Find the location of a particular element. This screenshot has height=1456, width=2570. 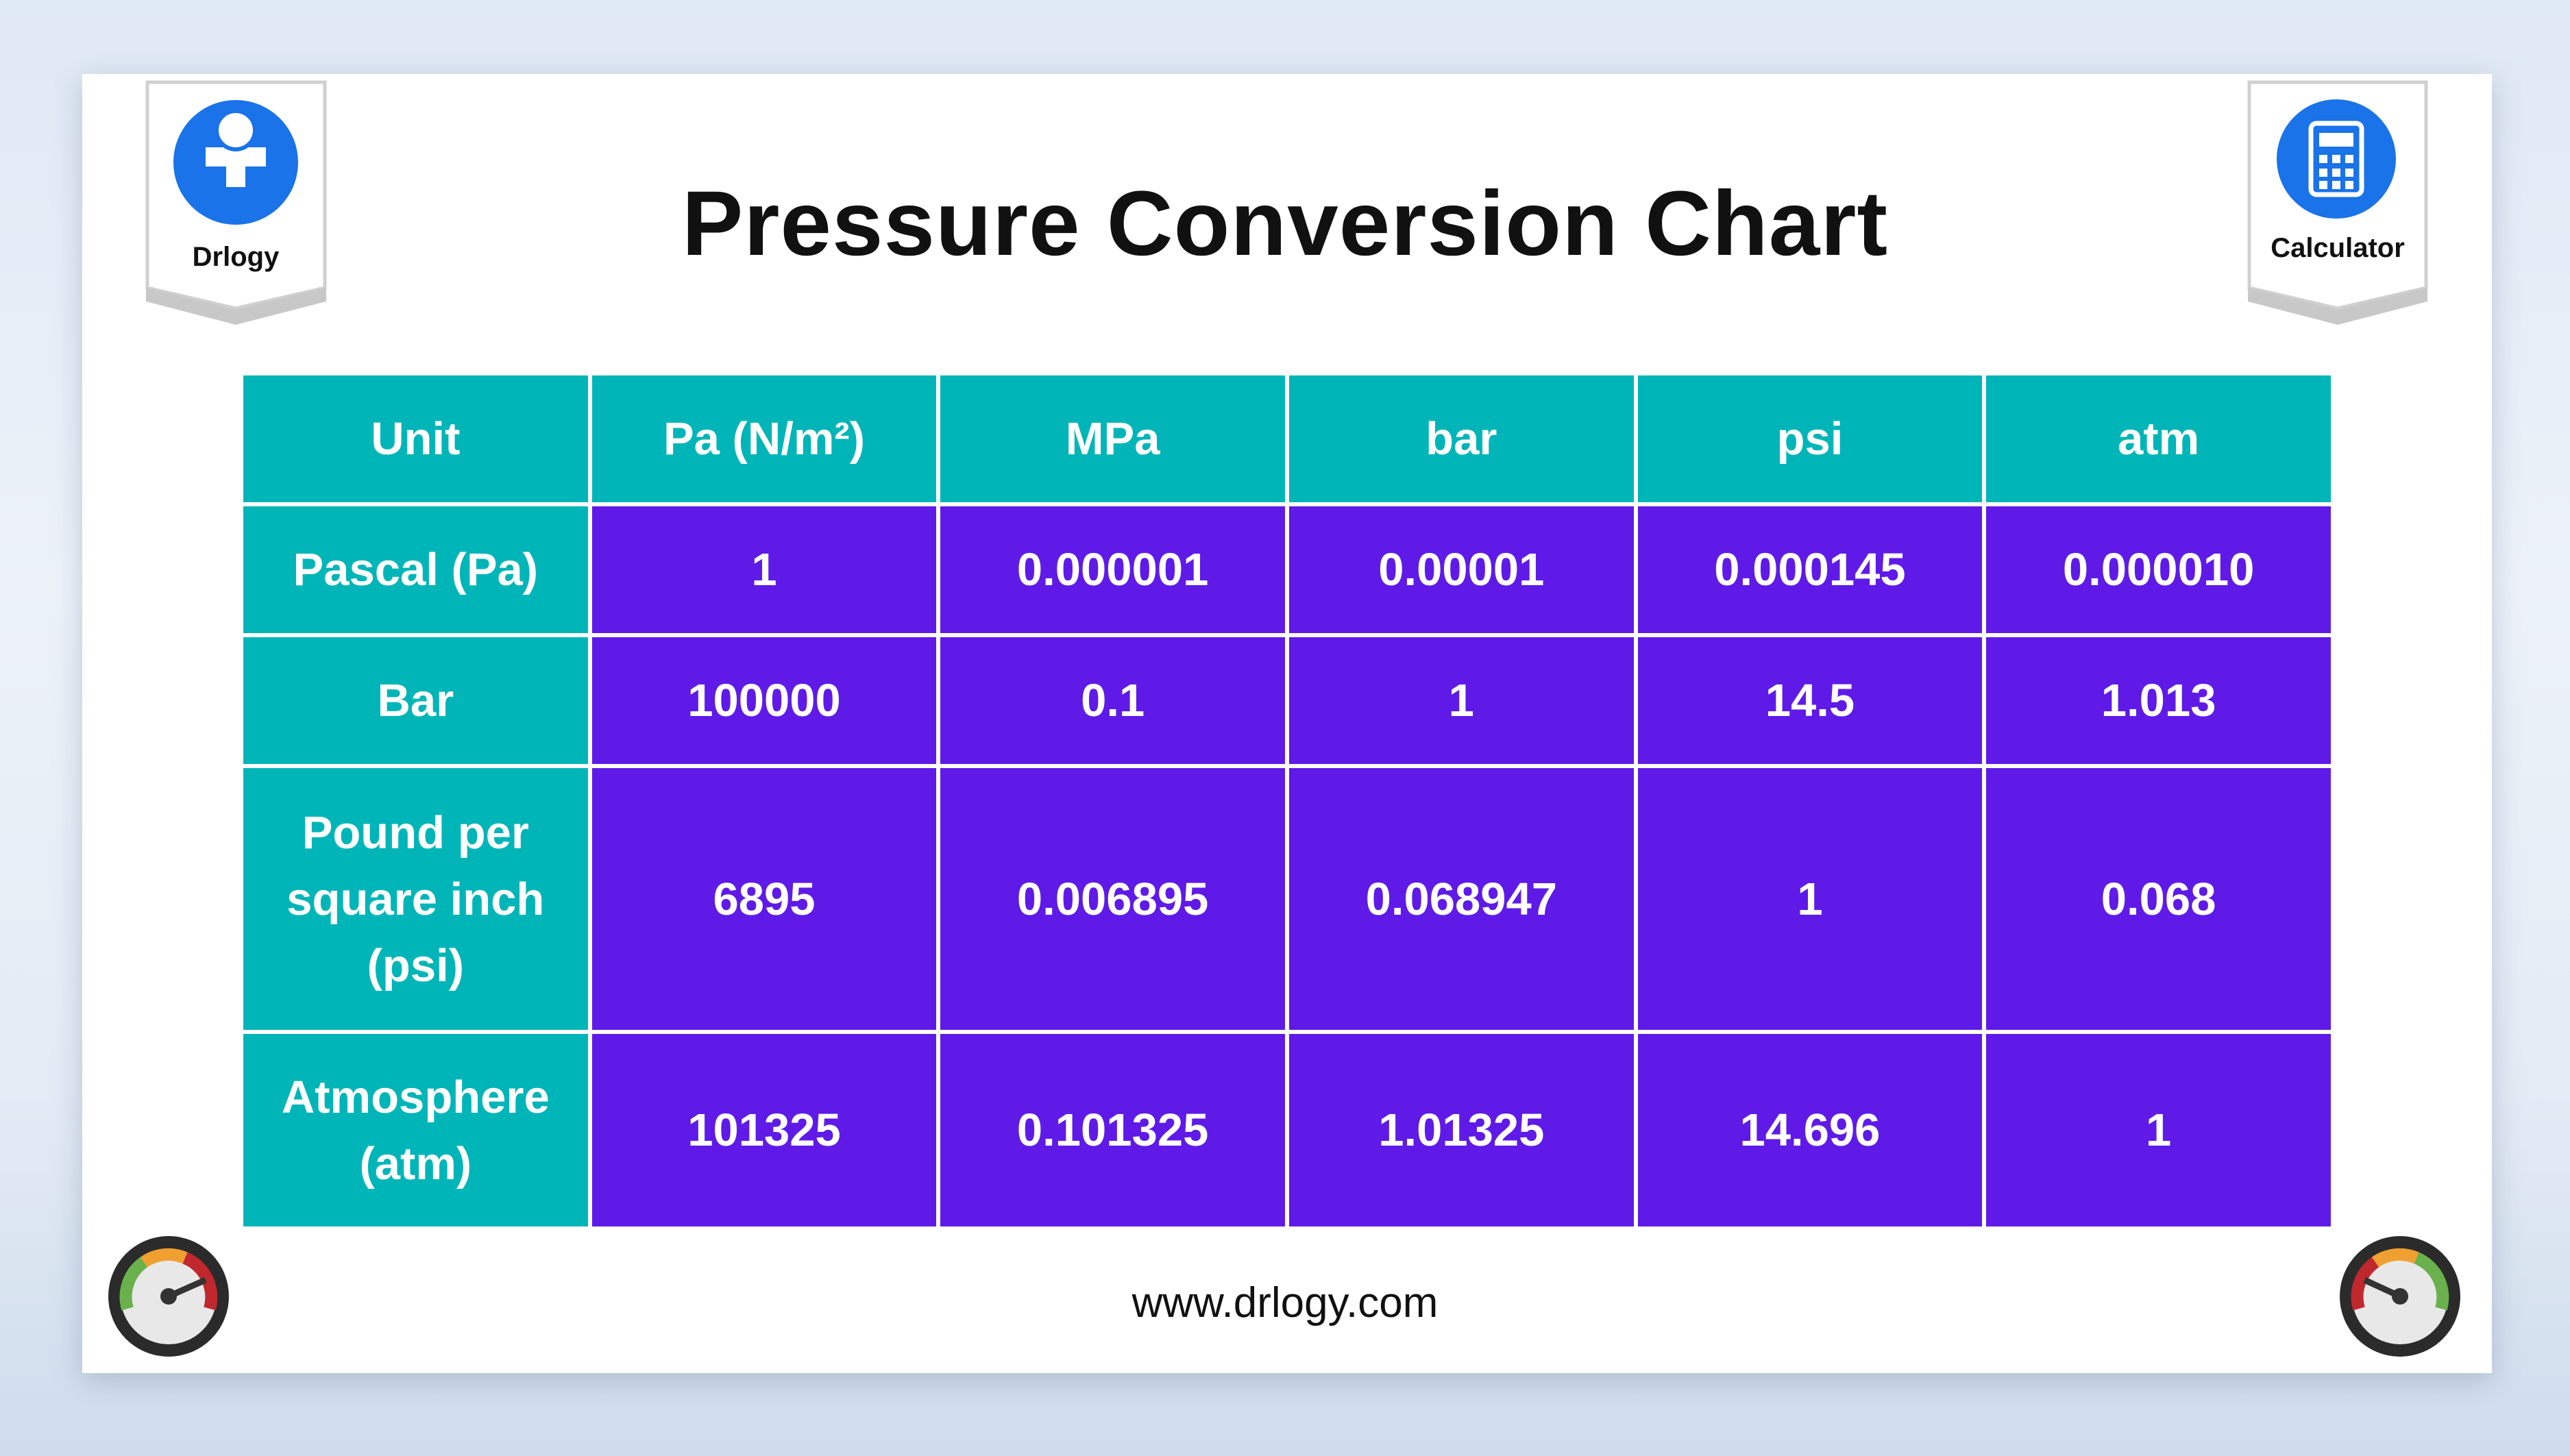

logo-label: Drlogy is located at coordinates (236, 257).